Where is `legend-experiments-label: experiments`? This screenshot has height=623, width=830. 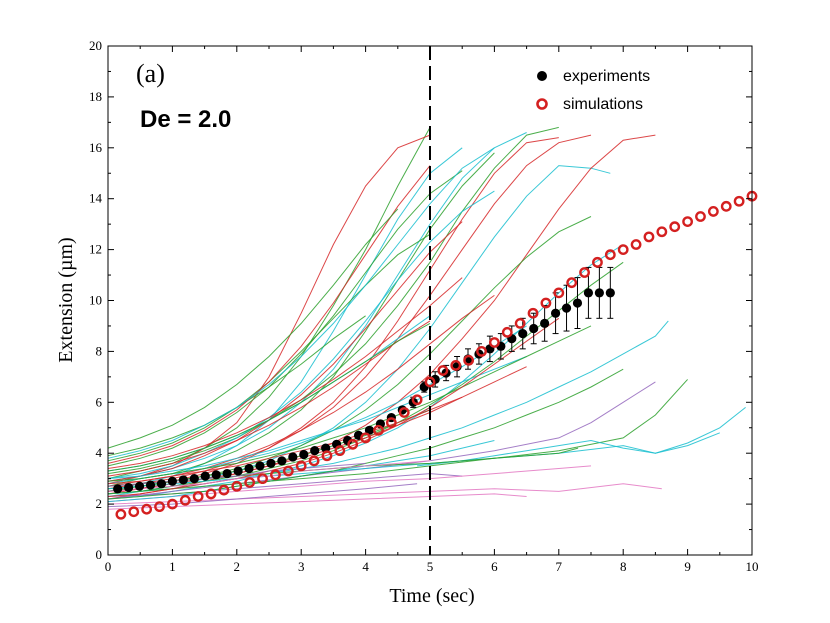
legend-experiments-label: experiments is located at coordinates (606, 76).